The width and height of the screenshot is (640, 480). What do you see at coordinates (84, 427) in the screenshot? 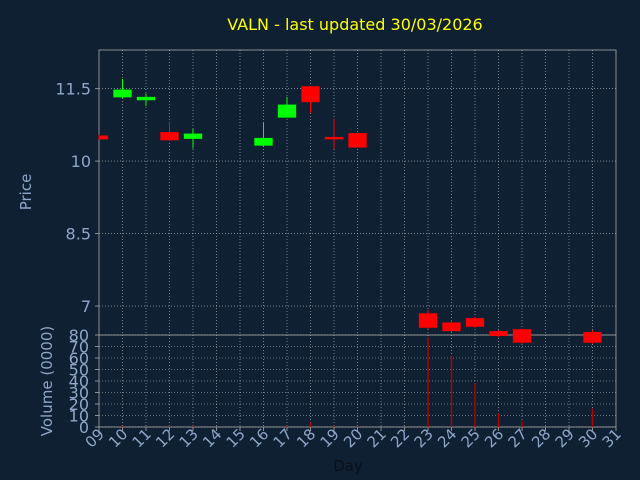
I see `volume-tick-label: 0` at bounding box center [84, 427].